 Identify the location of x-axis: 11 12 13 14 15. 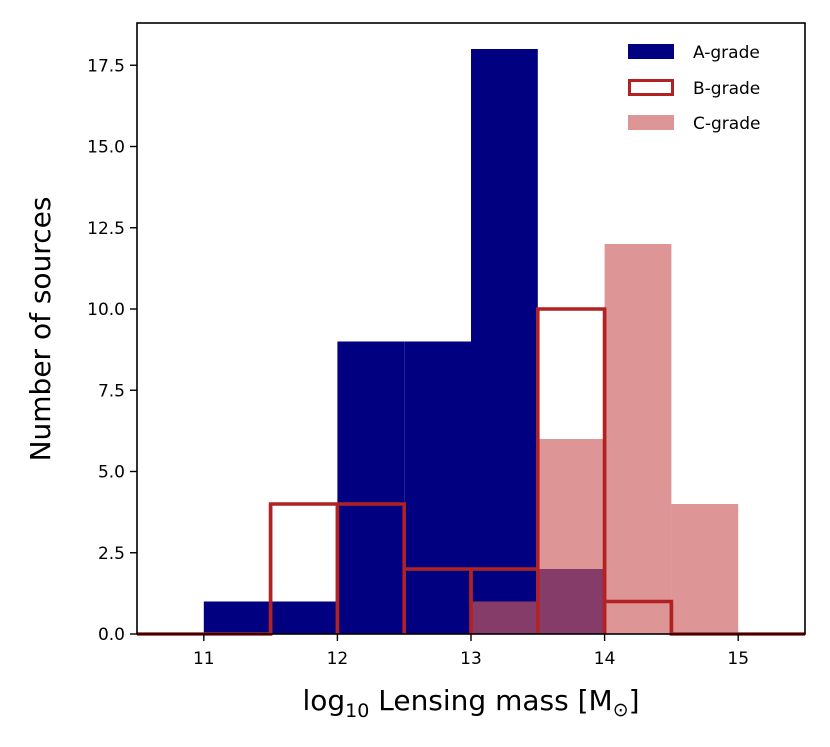
(471, 651).